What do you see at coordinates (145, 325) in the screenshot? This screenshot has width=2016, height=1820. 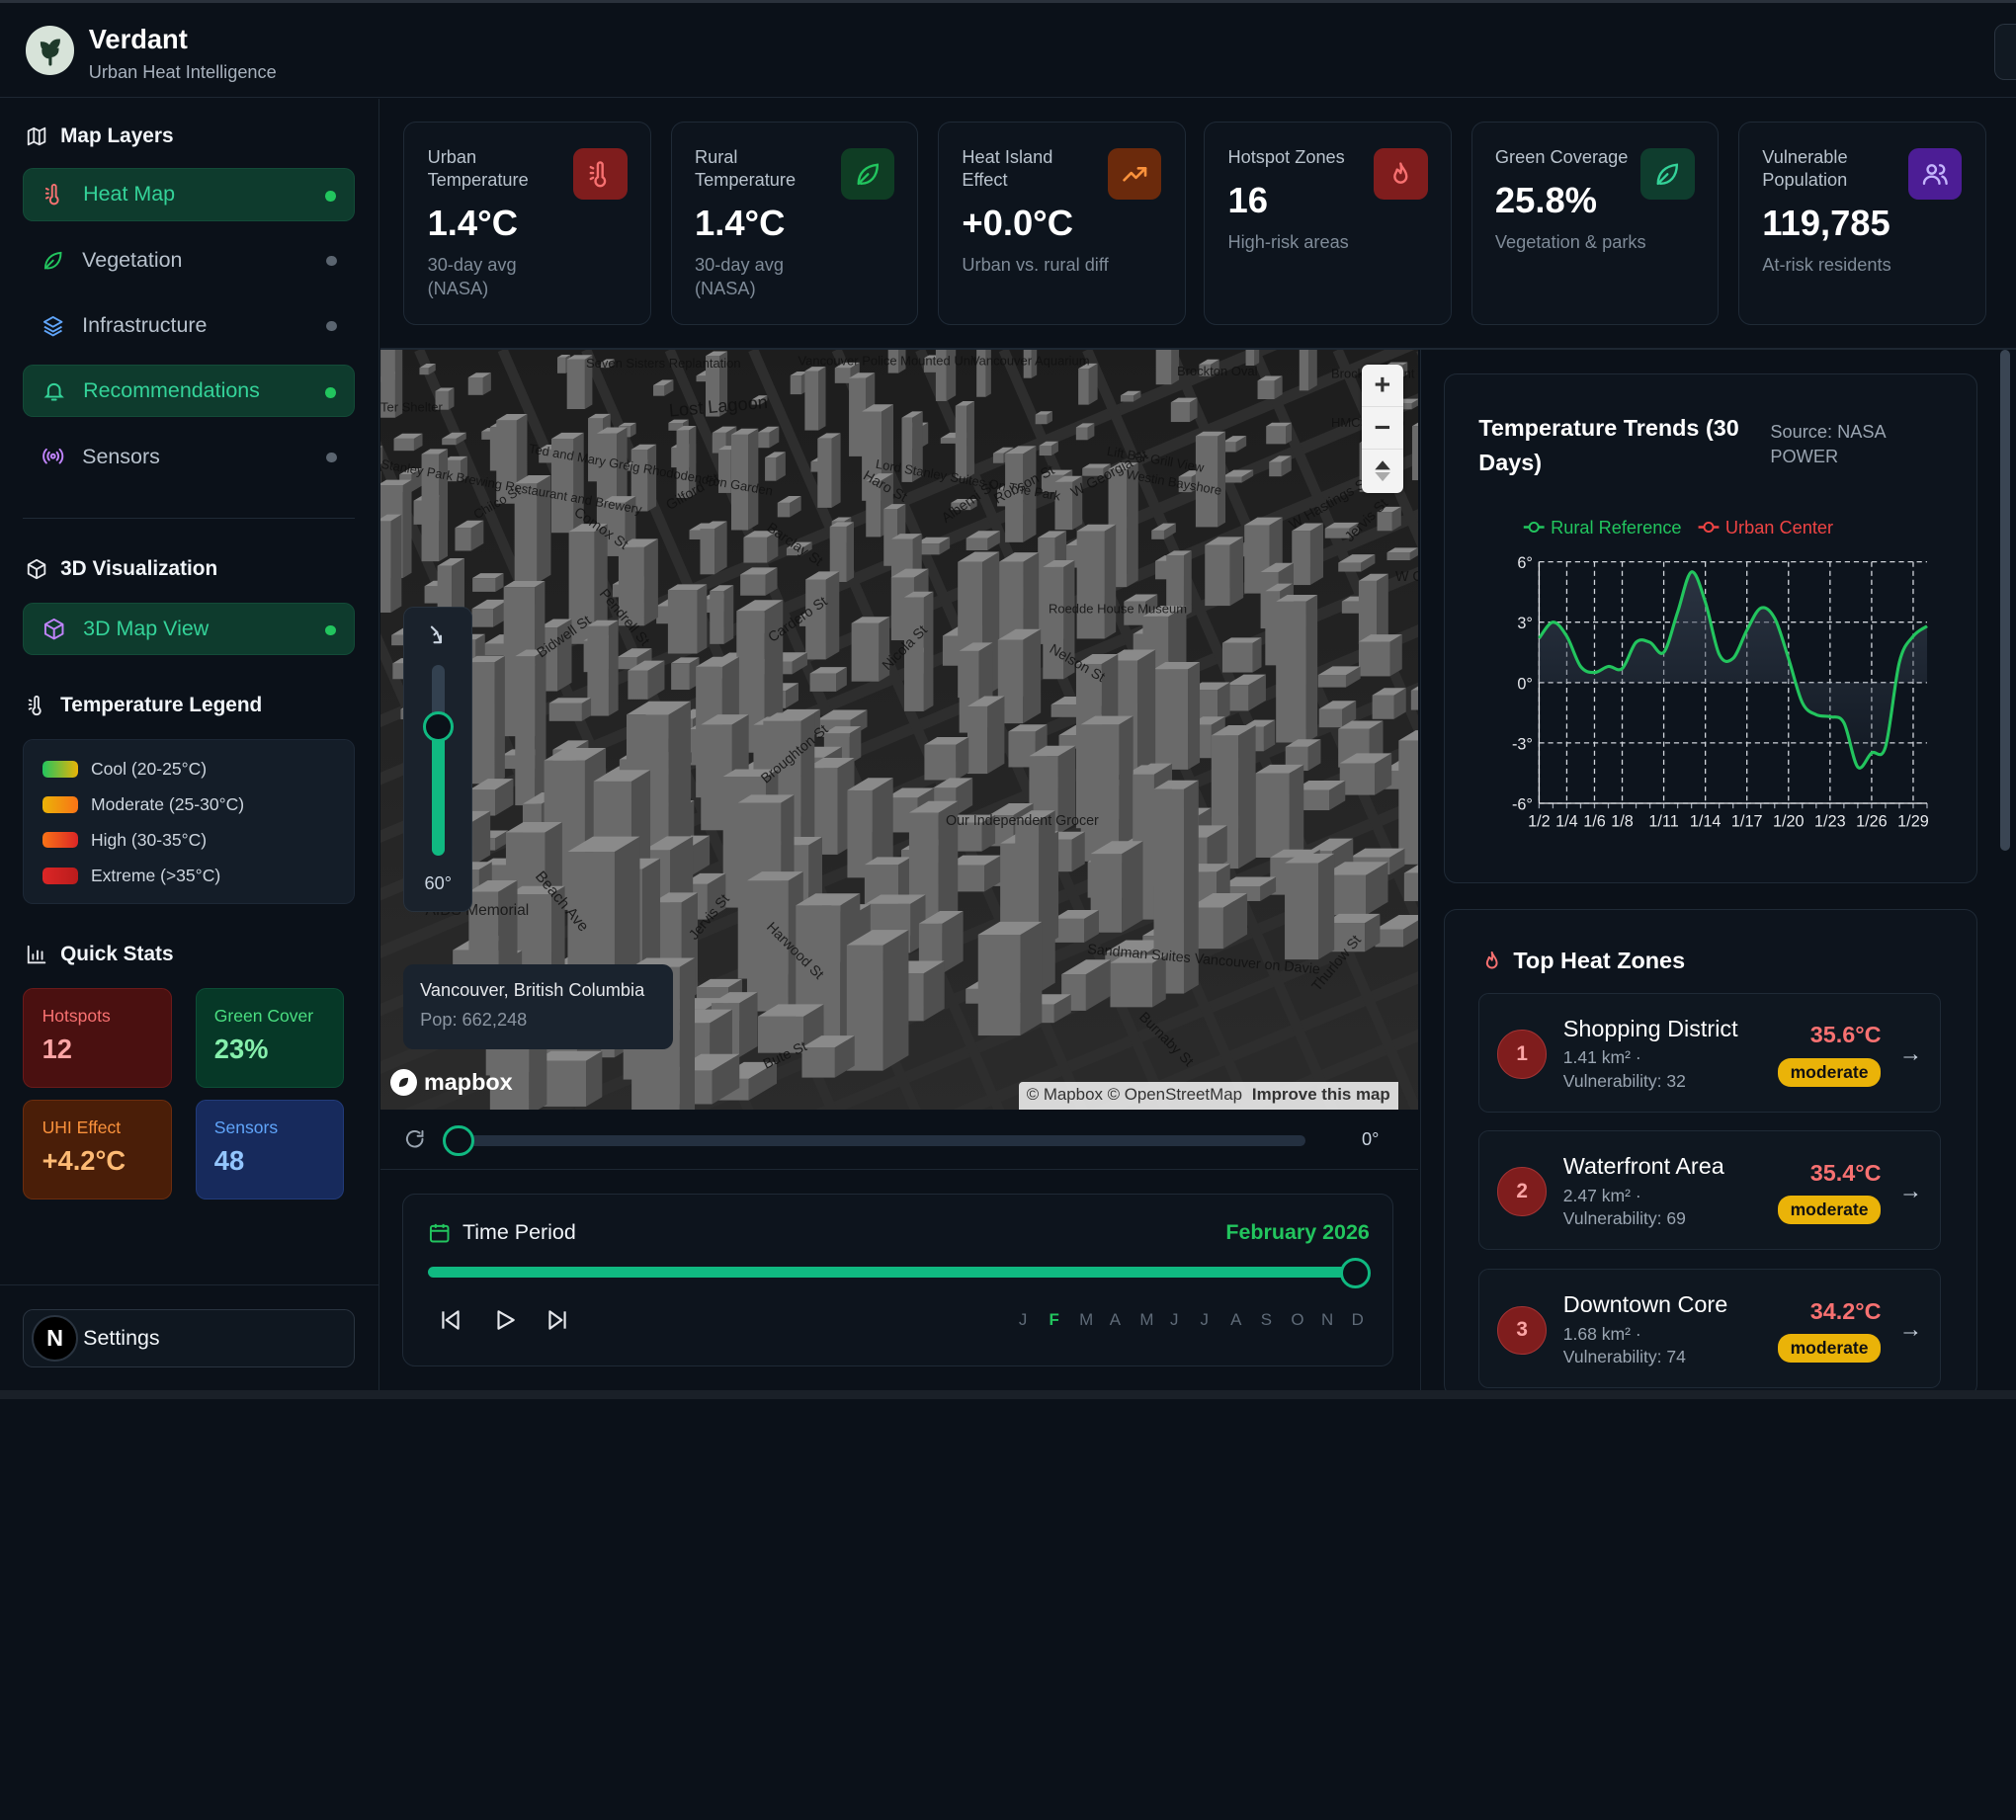 I see `layer-label: Infrastructure` at bounding box center [145, 325].